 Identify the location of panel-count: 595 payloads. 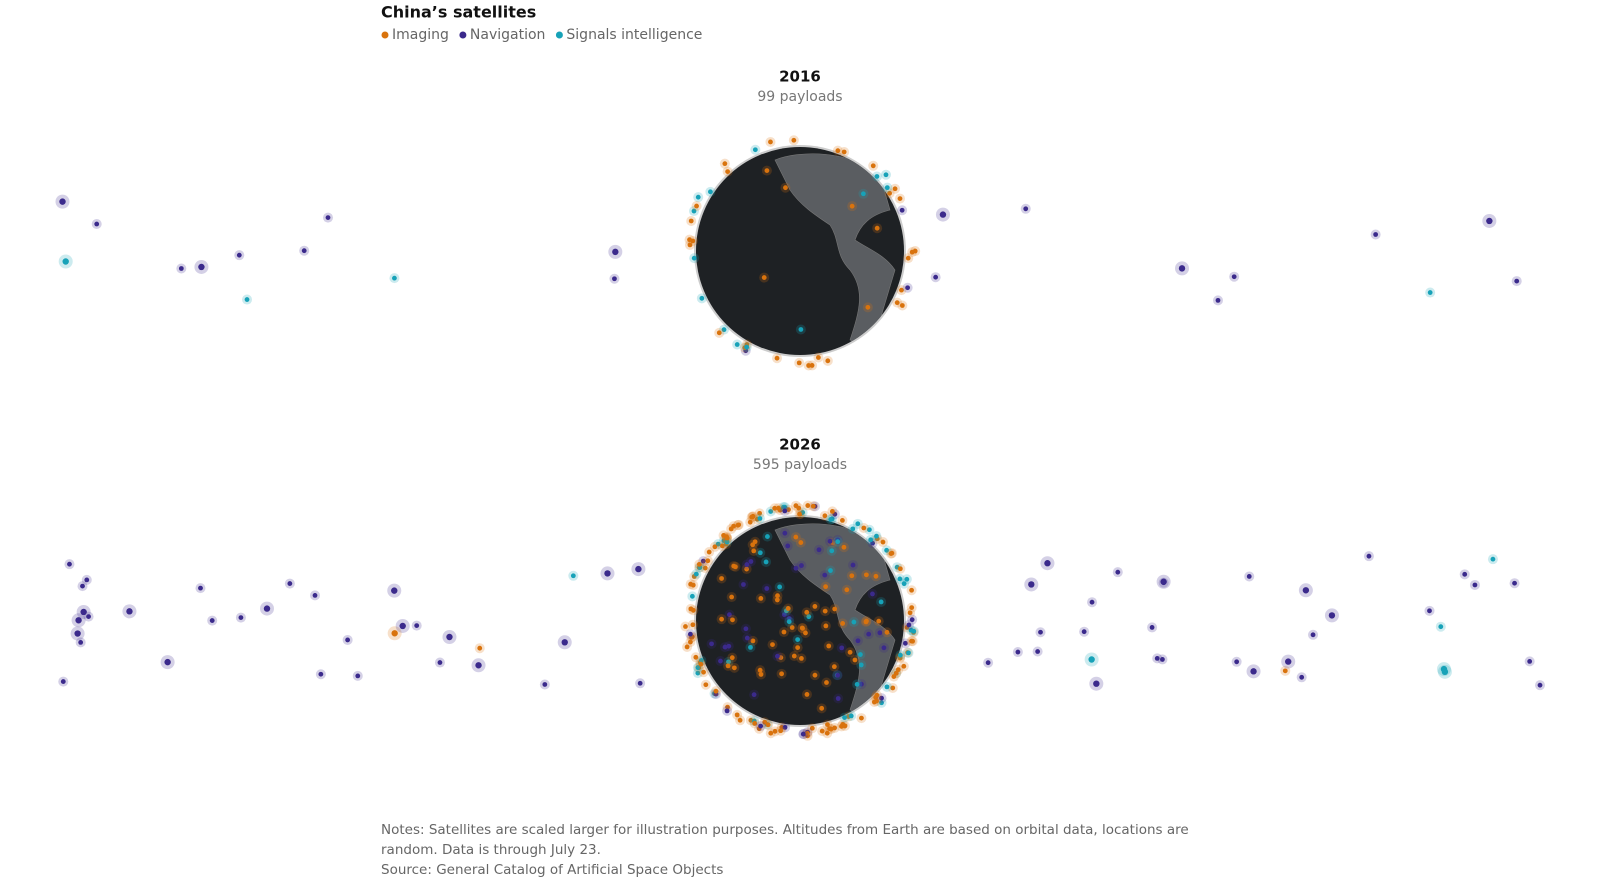
(800, 465).